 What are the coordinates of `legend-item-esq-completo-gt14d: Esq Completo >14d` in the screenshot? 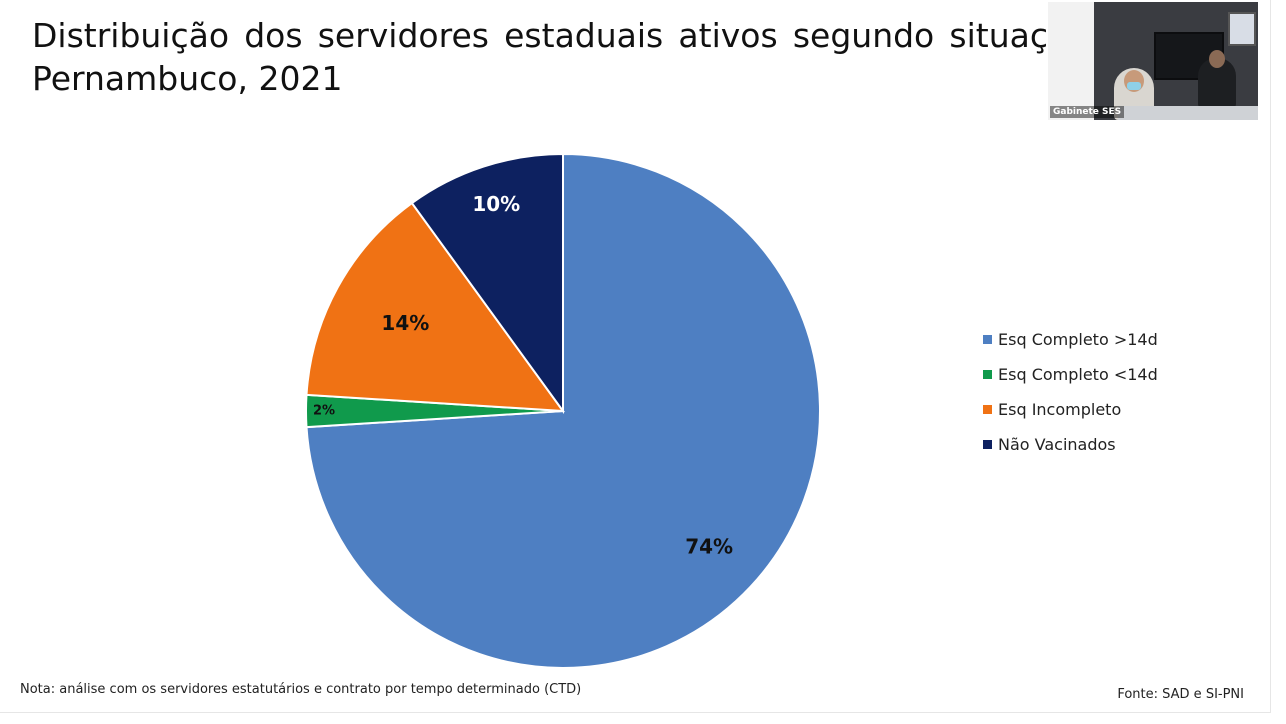 It's located at (1070, 339).